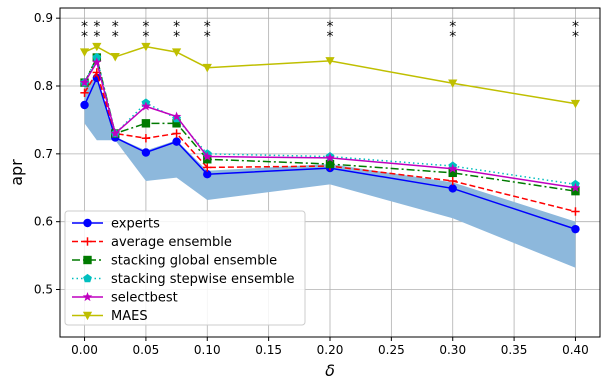 The width and height of the screenshot is (608, 383). What do you see at coordinates (330, 370) in the screenshot?
I see `x-axis-label: δ` at bounding box center [330, 370].